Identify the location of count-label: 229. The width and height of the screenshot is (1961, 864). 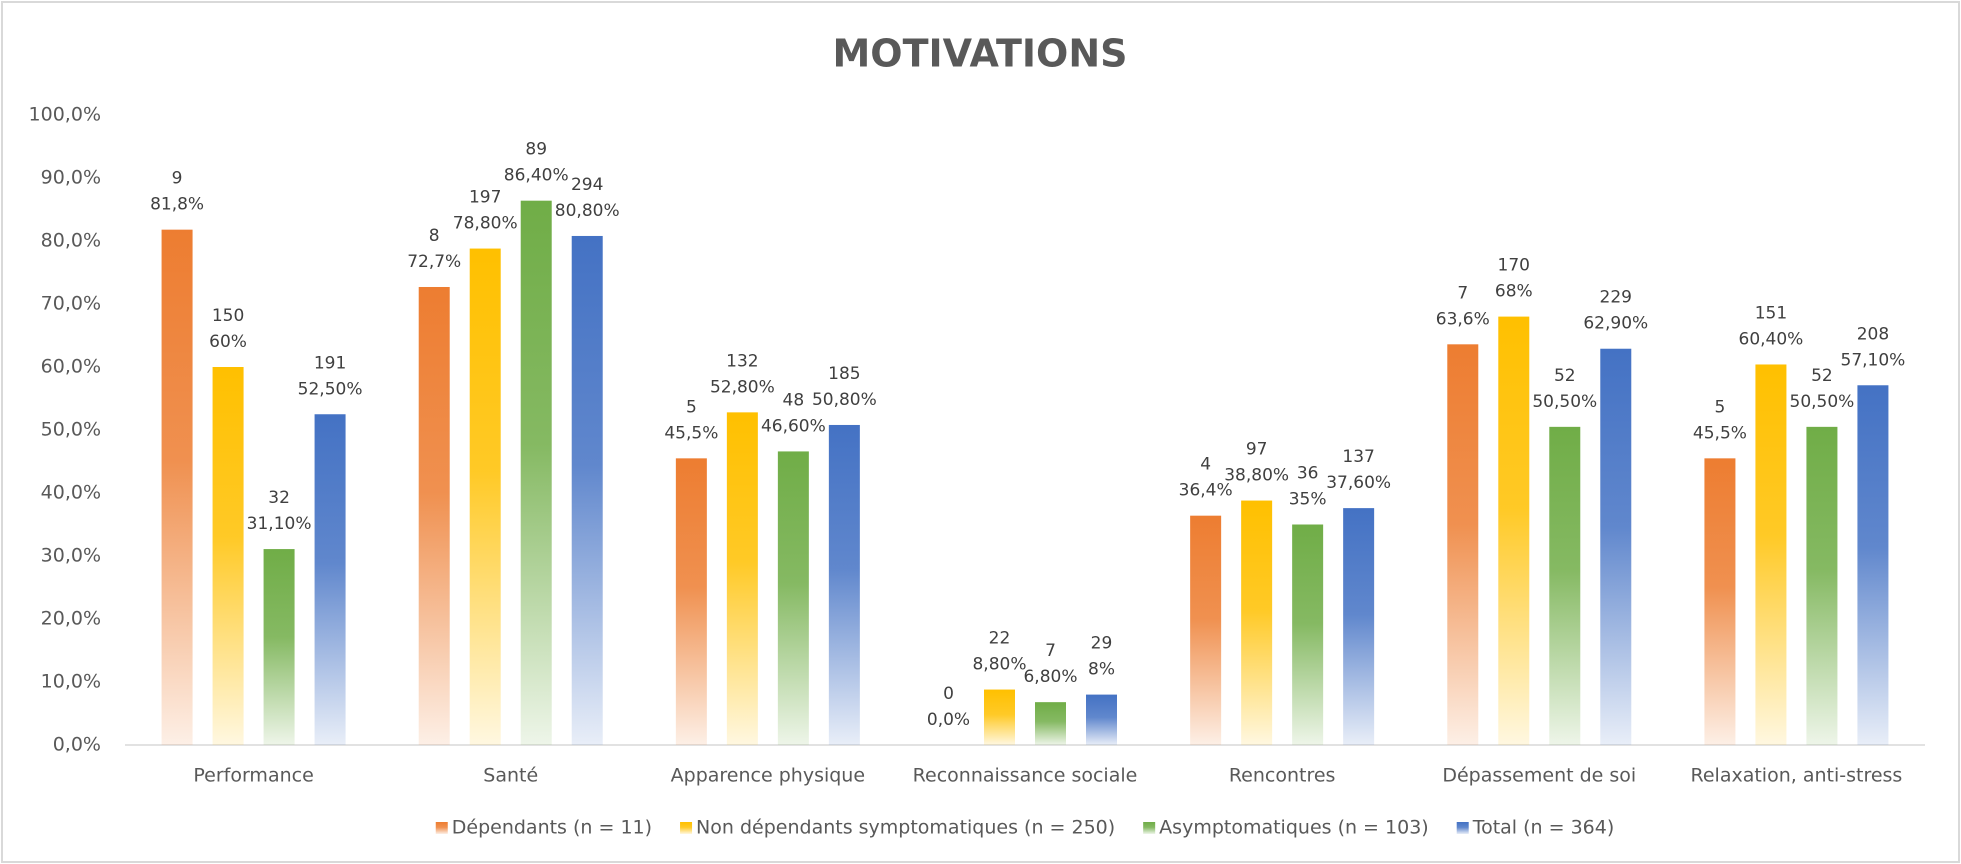
(1616, 298).